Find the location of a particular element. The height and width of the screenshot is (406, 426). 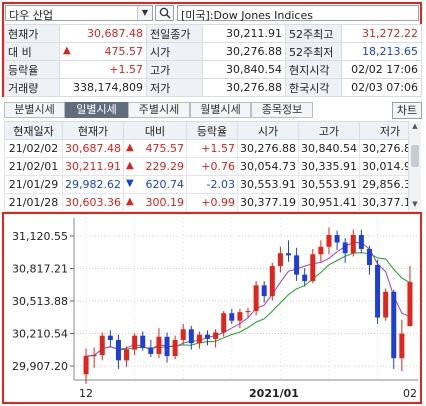

cell-text: 229.29 is located at coordinates (165, 166).